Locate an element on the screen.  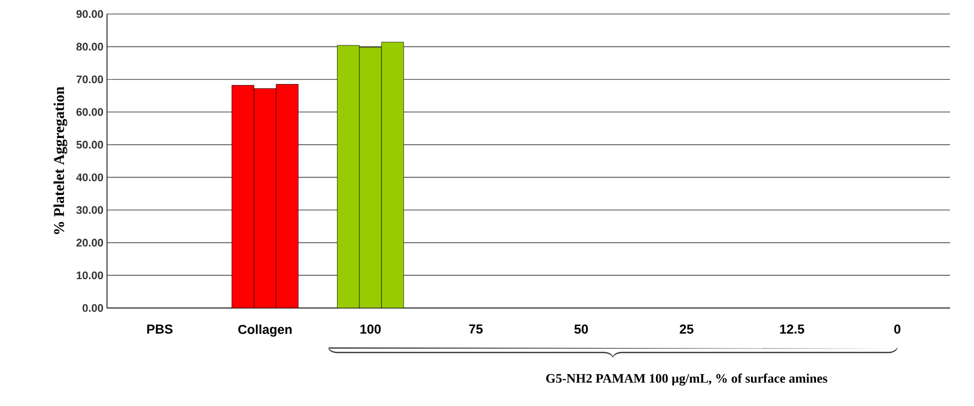
y-tick-label: 90.00 is located at coordinates (90, 14).